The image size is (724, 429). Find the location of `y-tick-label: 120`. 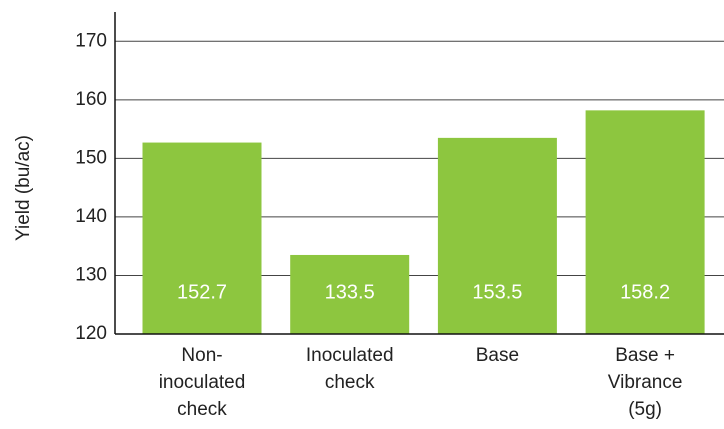

y-tick-label: 120 is located at coordinates (91, 333).